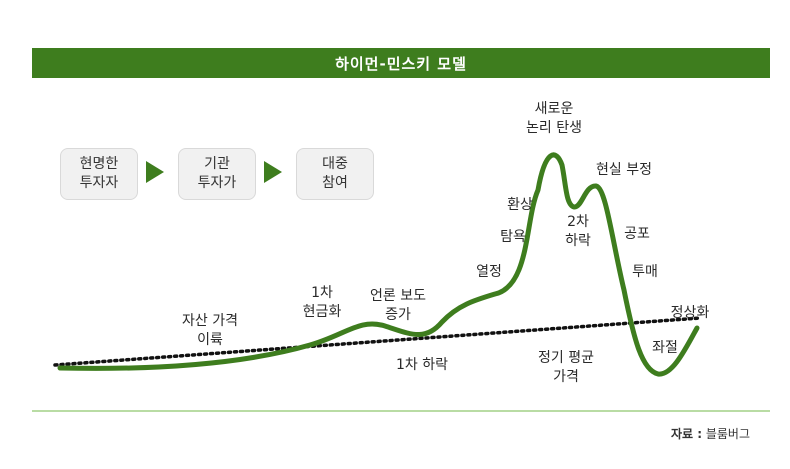 This screenshot has height=469, width=790. I want to click on label-new-paradigm: 새로운 논리 탄생, so click(554, 119).